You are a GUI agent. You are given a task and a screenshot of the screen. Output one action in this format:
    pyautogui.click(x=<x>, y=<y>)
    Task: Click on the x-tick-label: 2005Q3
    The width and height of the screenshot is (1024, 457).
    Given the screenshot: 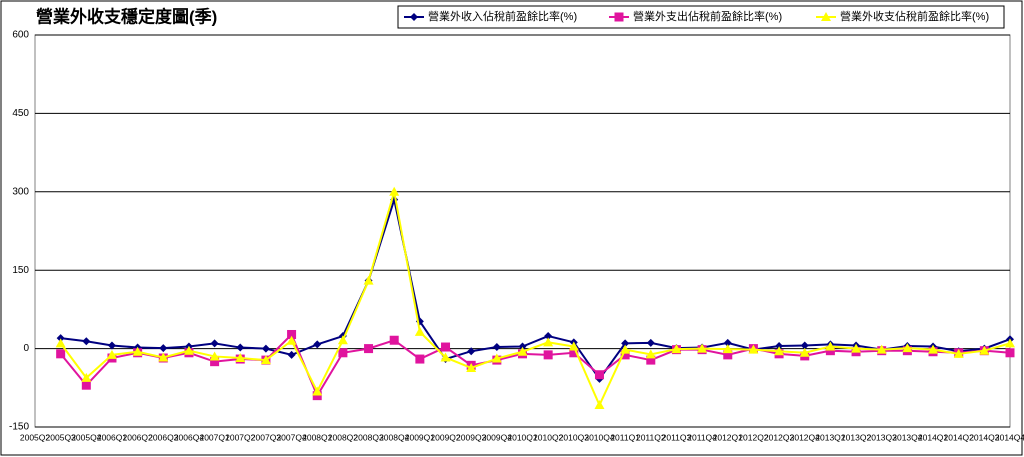 What is the action you would take?
    pyautogui.click(x=61, y=437)
    